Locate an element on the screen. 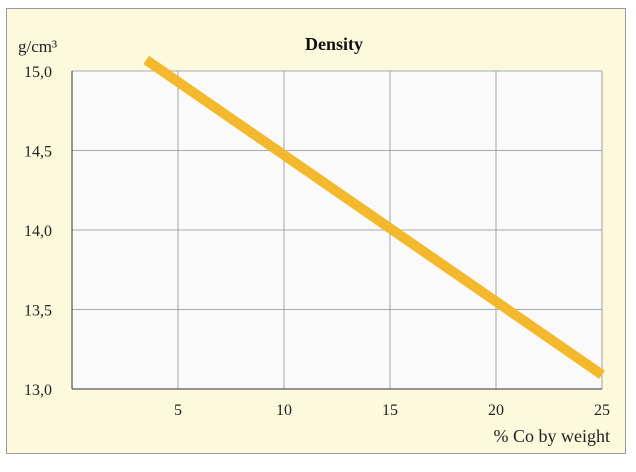 This screenshot has height=472, width=636. x-tick-label: 20 is located at coordinates (496, 410).